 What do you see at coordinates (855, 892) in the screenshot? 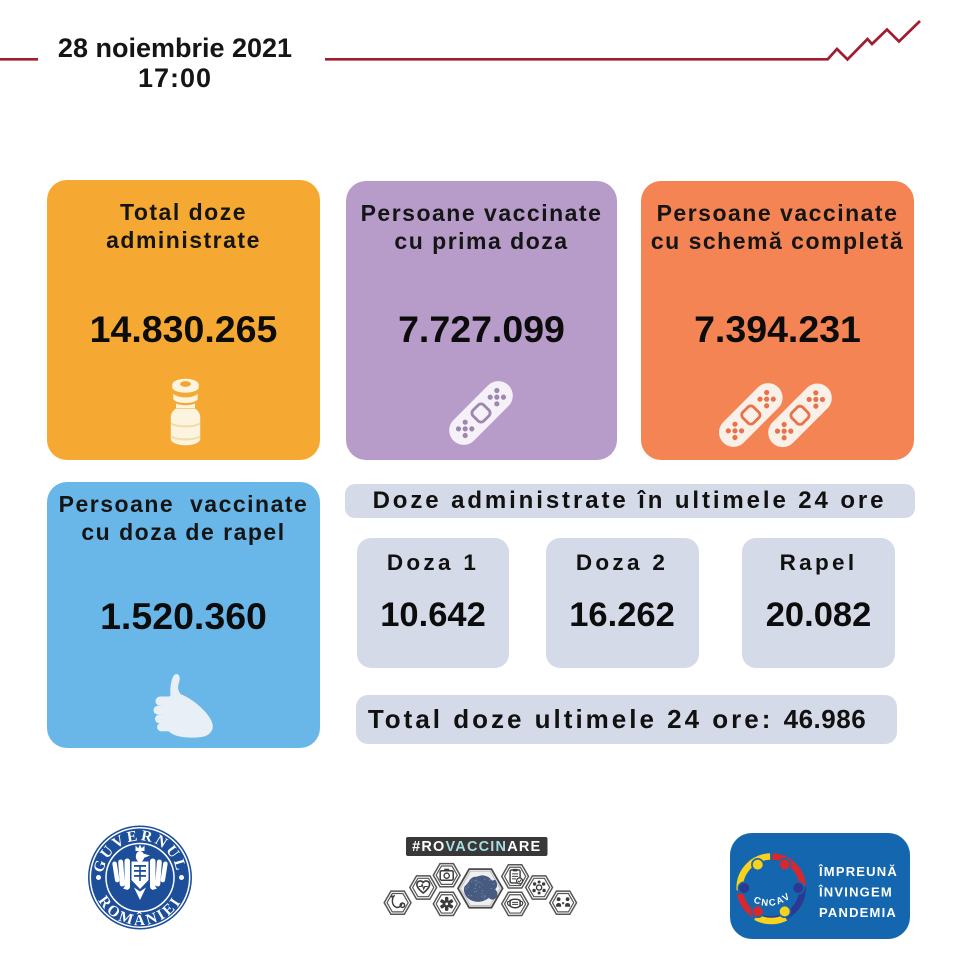
I see `svg-text: ÎNVINGEM` at bounding box center [855, 892].